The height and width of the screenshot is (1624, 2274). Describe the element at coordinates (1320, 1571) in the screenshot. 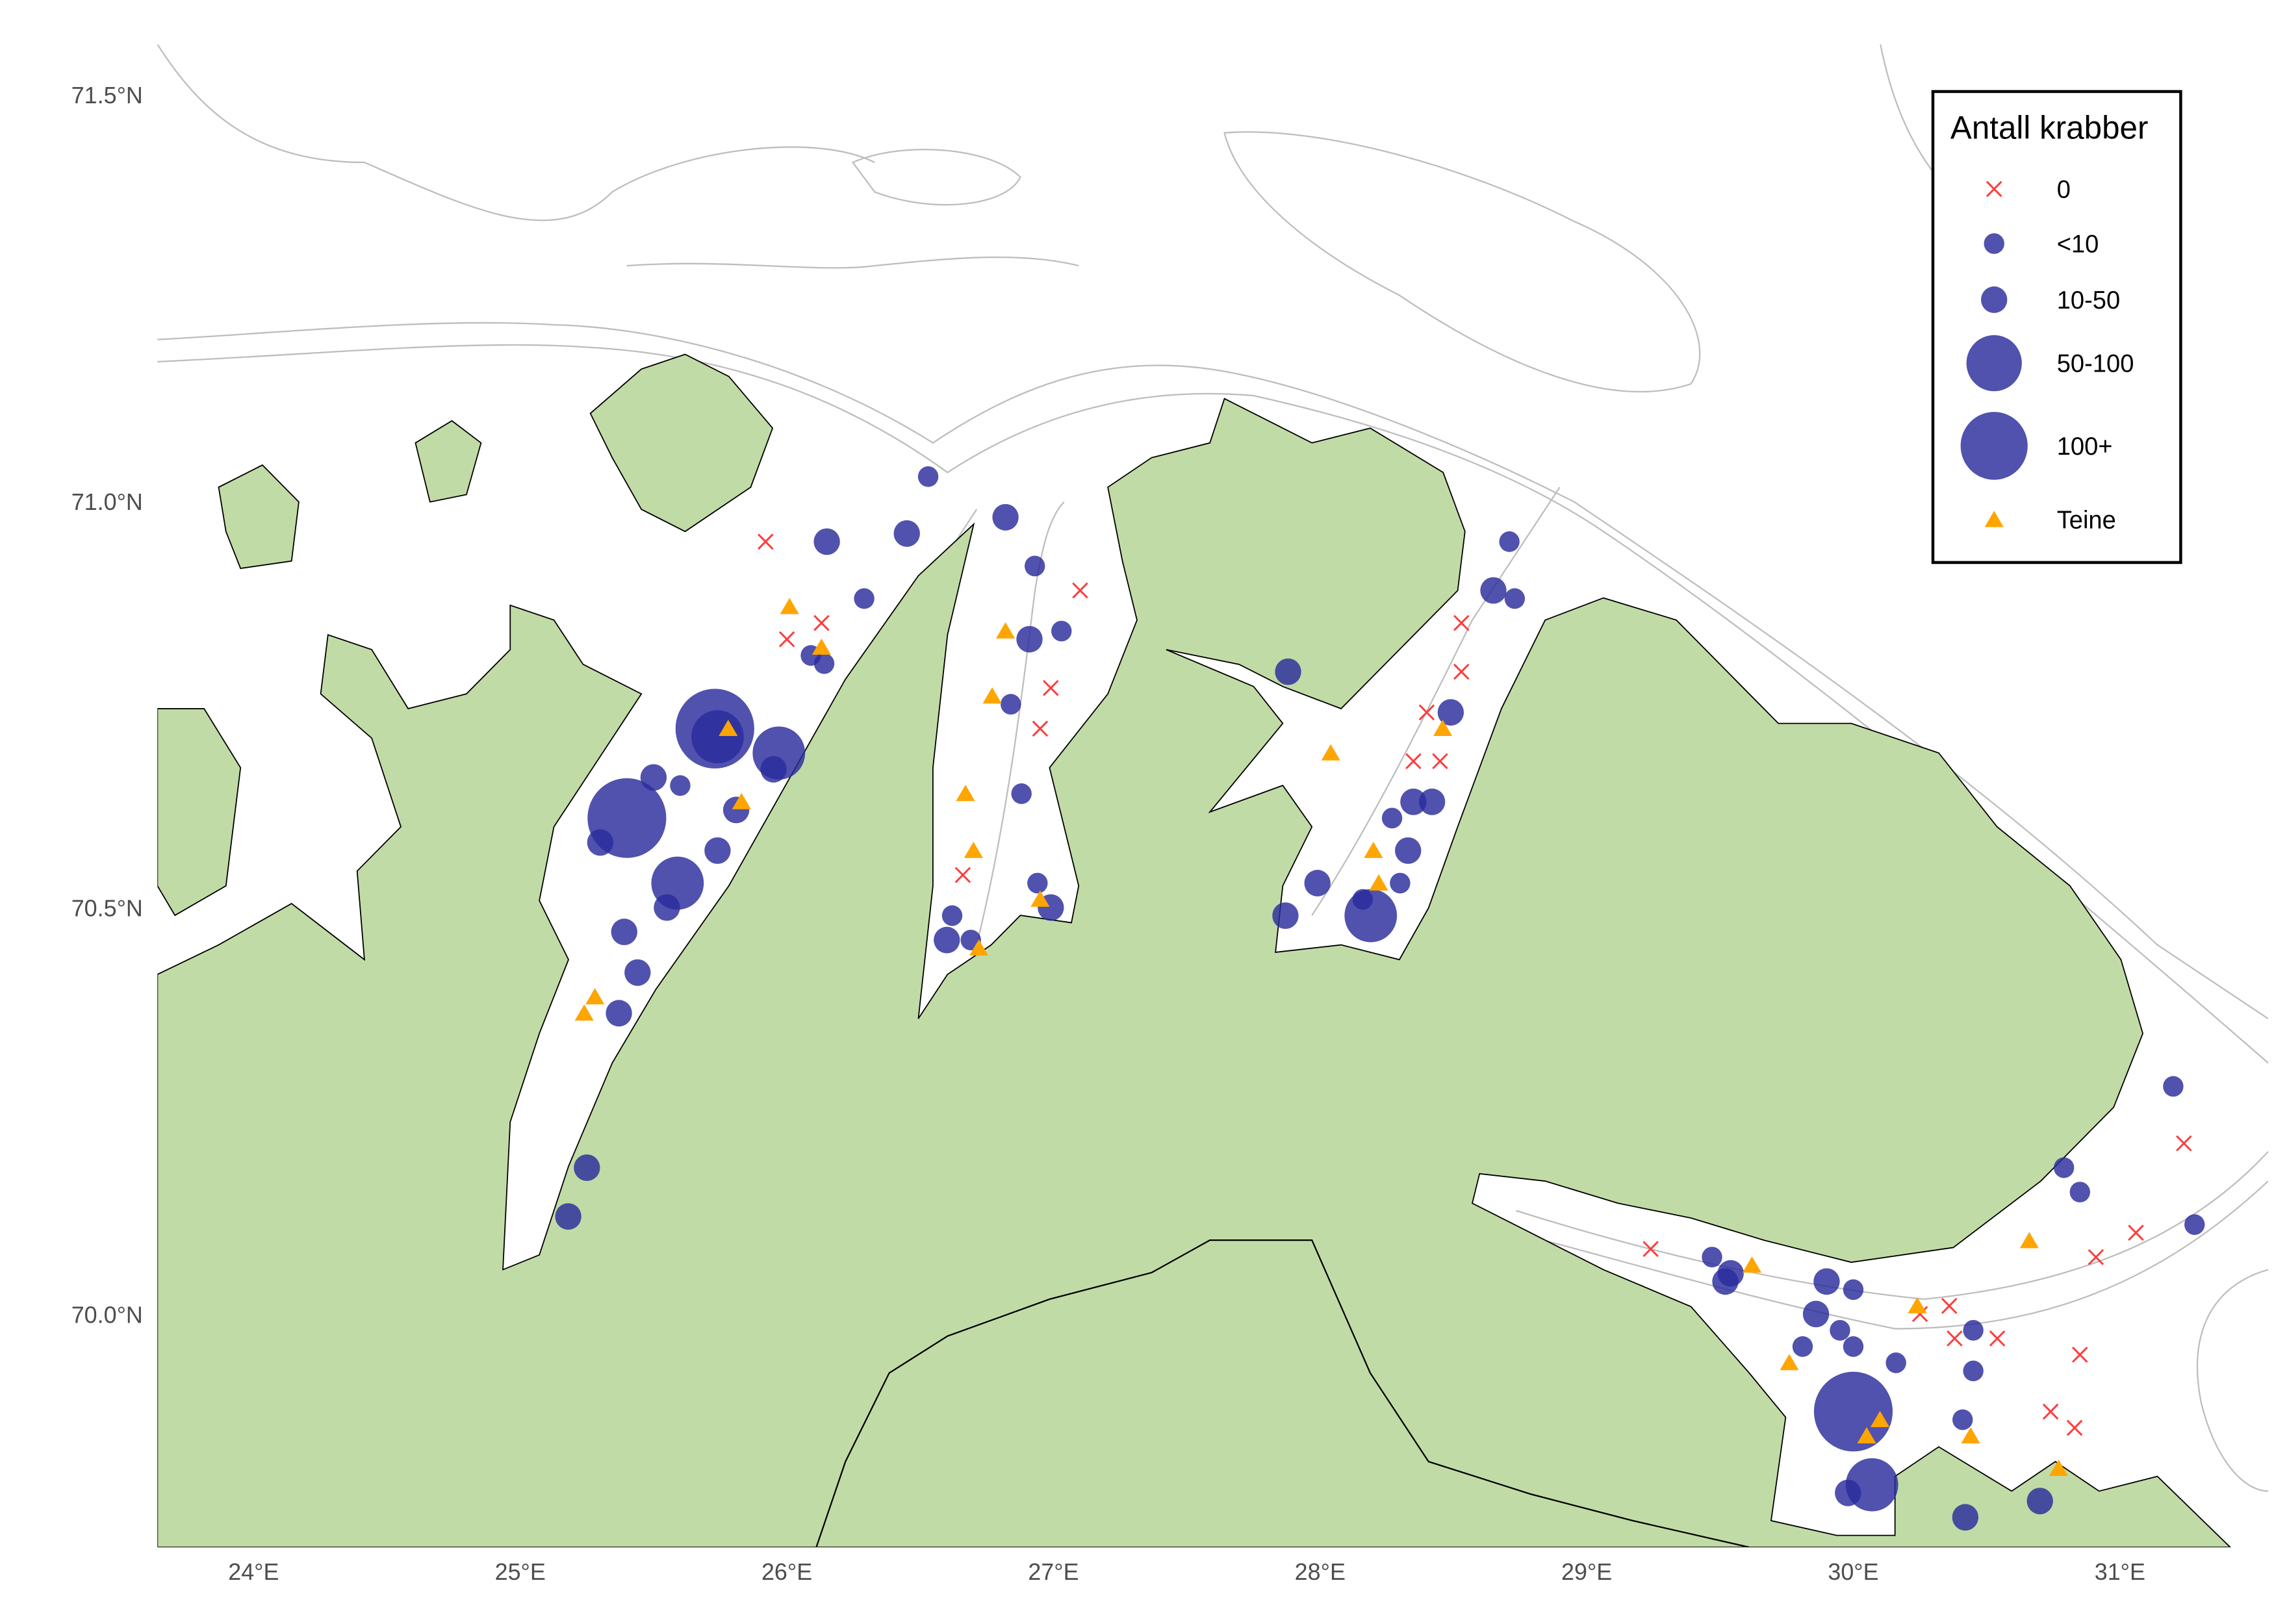

I see `x-tick-label: 28°E` at that location.